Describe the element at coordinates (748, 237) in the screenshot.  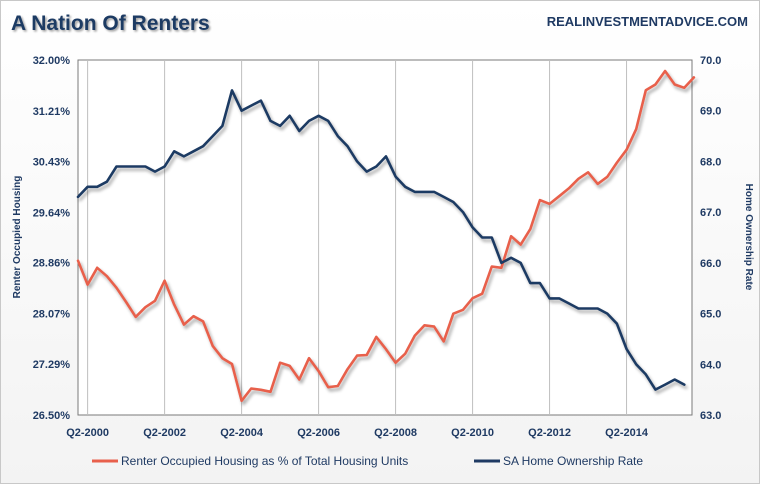
I see `right-axis-title: Home Ownership Rate` at that location.